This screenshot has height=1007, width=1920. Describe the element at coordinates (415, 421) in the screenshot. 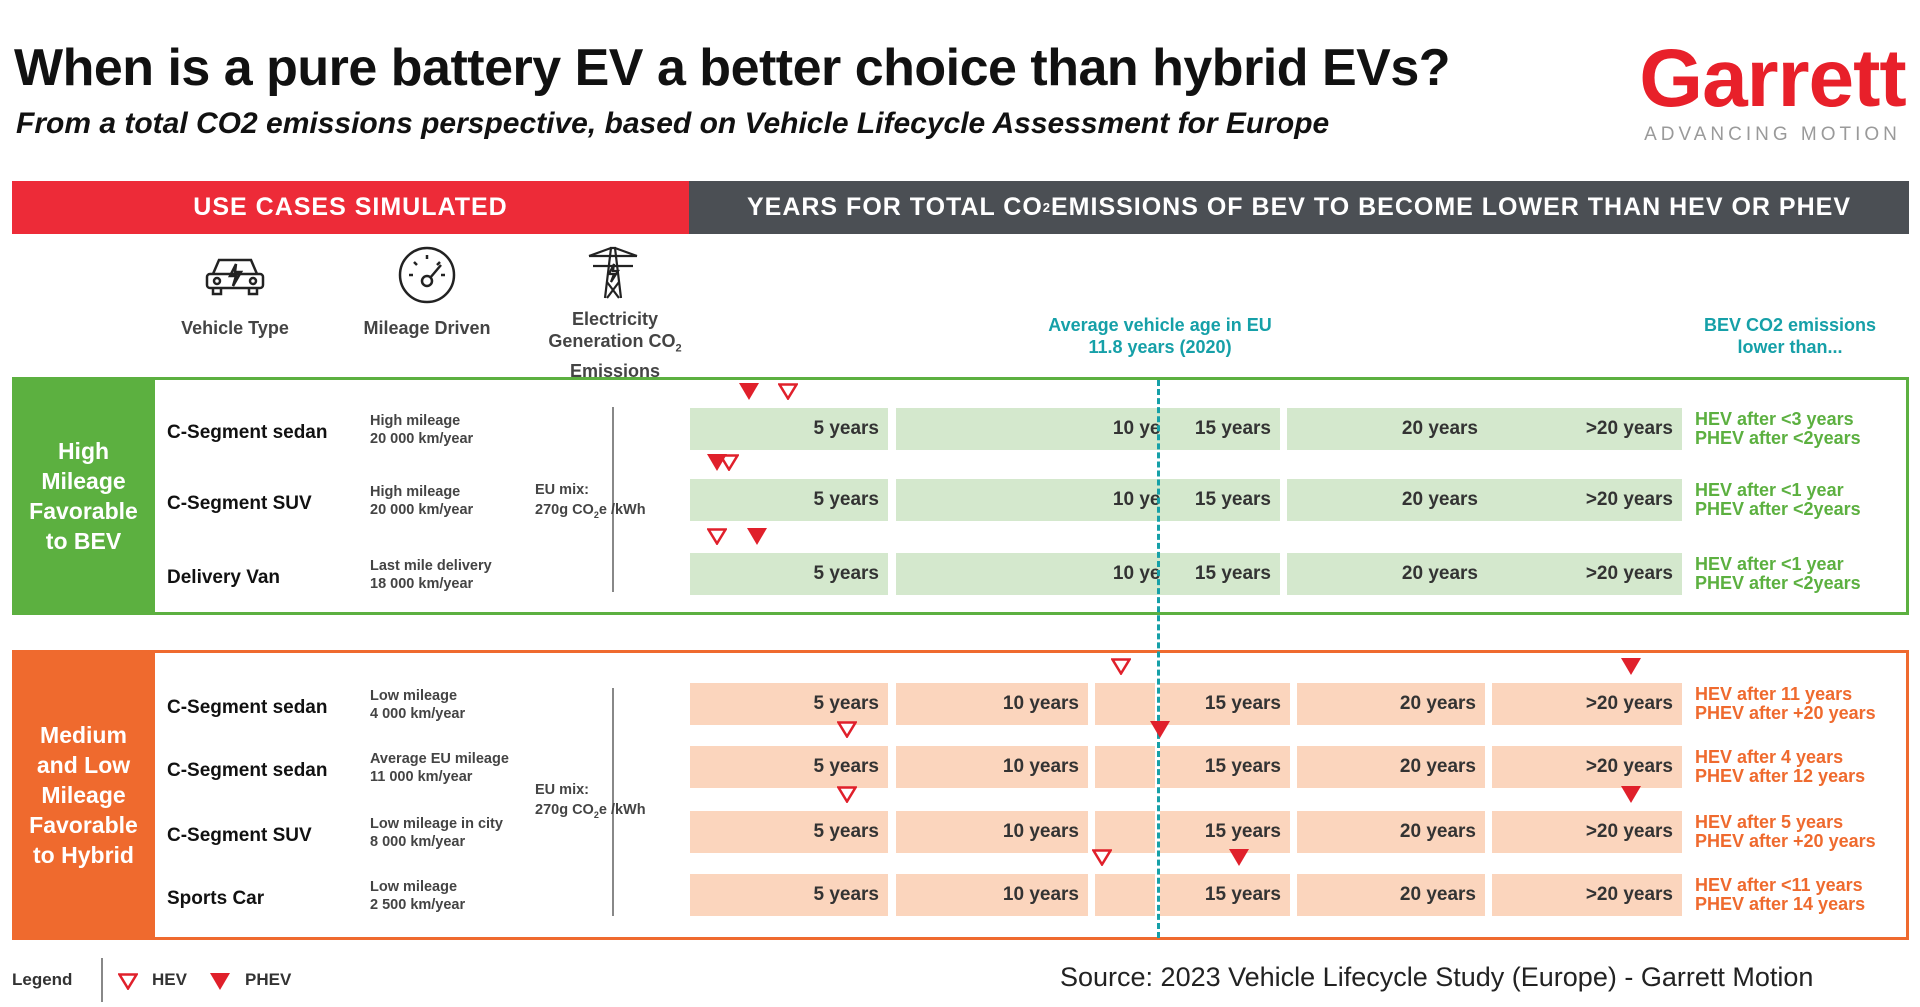

I see `mileage-line: High mileage` at that location.